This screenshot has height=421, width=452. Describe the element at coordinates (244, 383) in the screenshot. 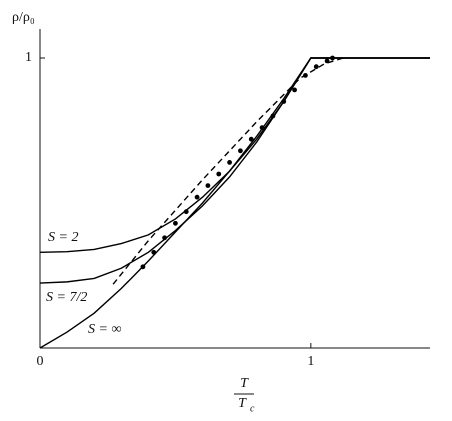

I see `x-label-numerator: T` at that location.